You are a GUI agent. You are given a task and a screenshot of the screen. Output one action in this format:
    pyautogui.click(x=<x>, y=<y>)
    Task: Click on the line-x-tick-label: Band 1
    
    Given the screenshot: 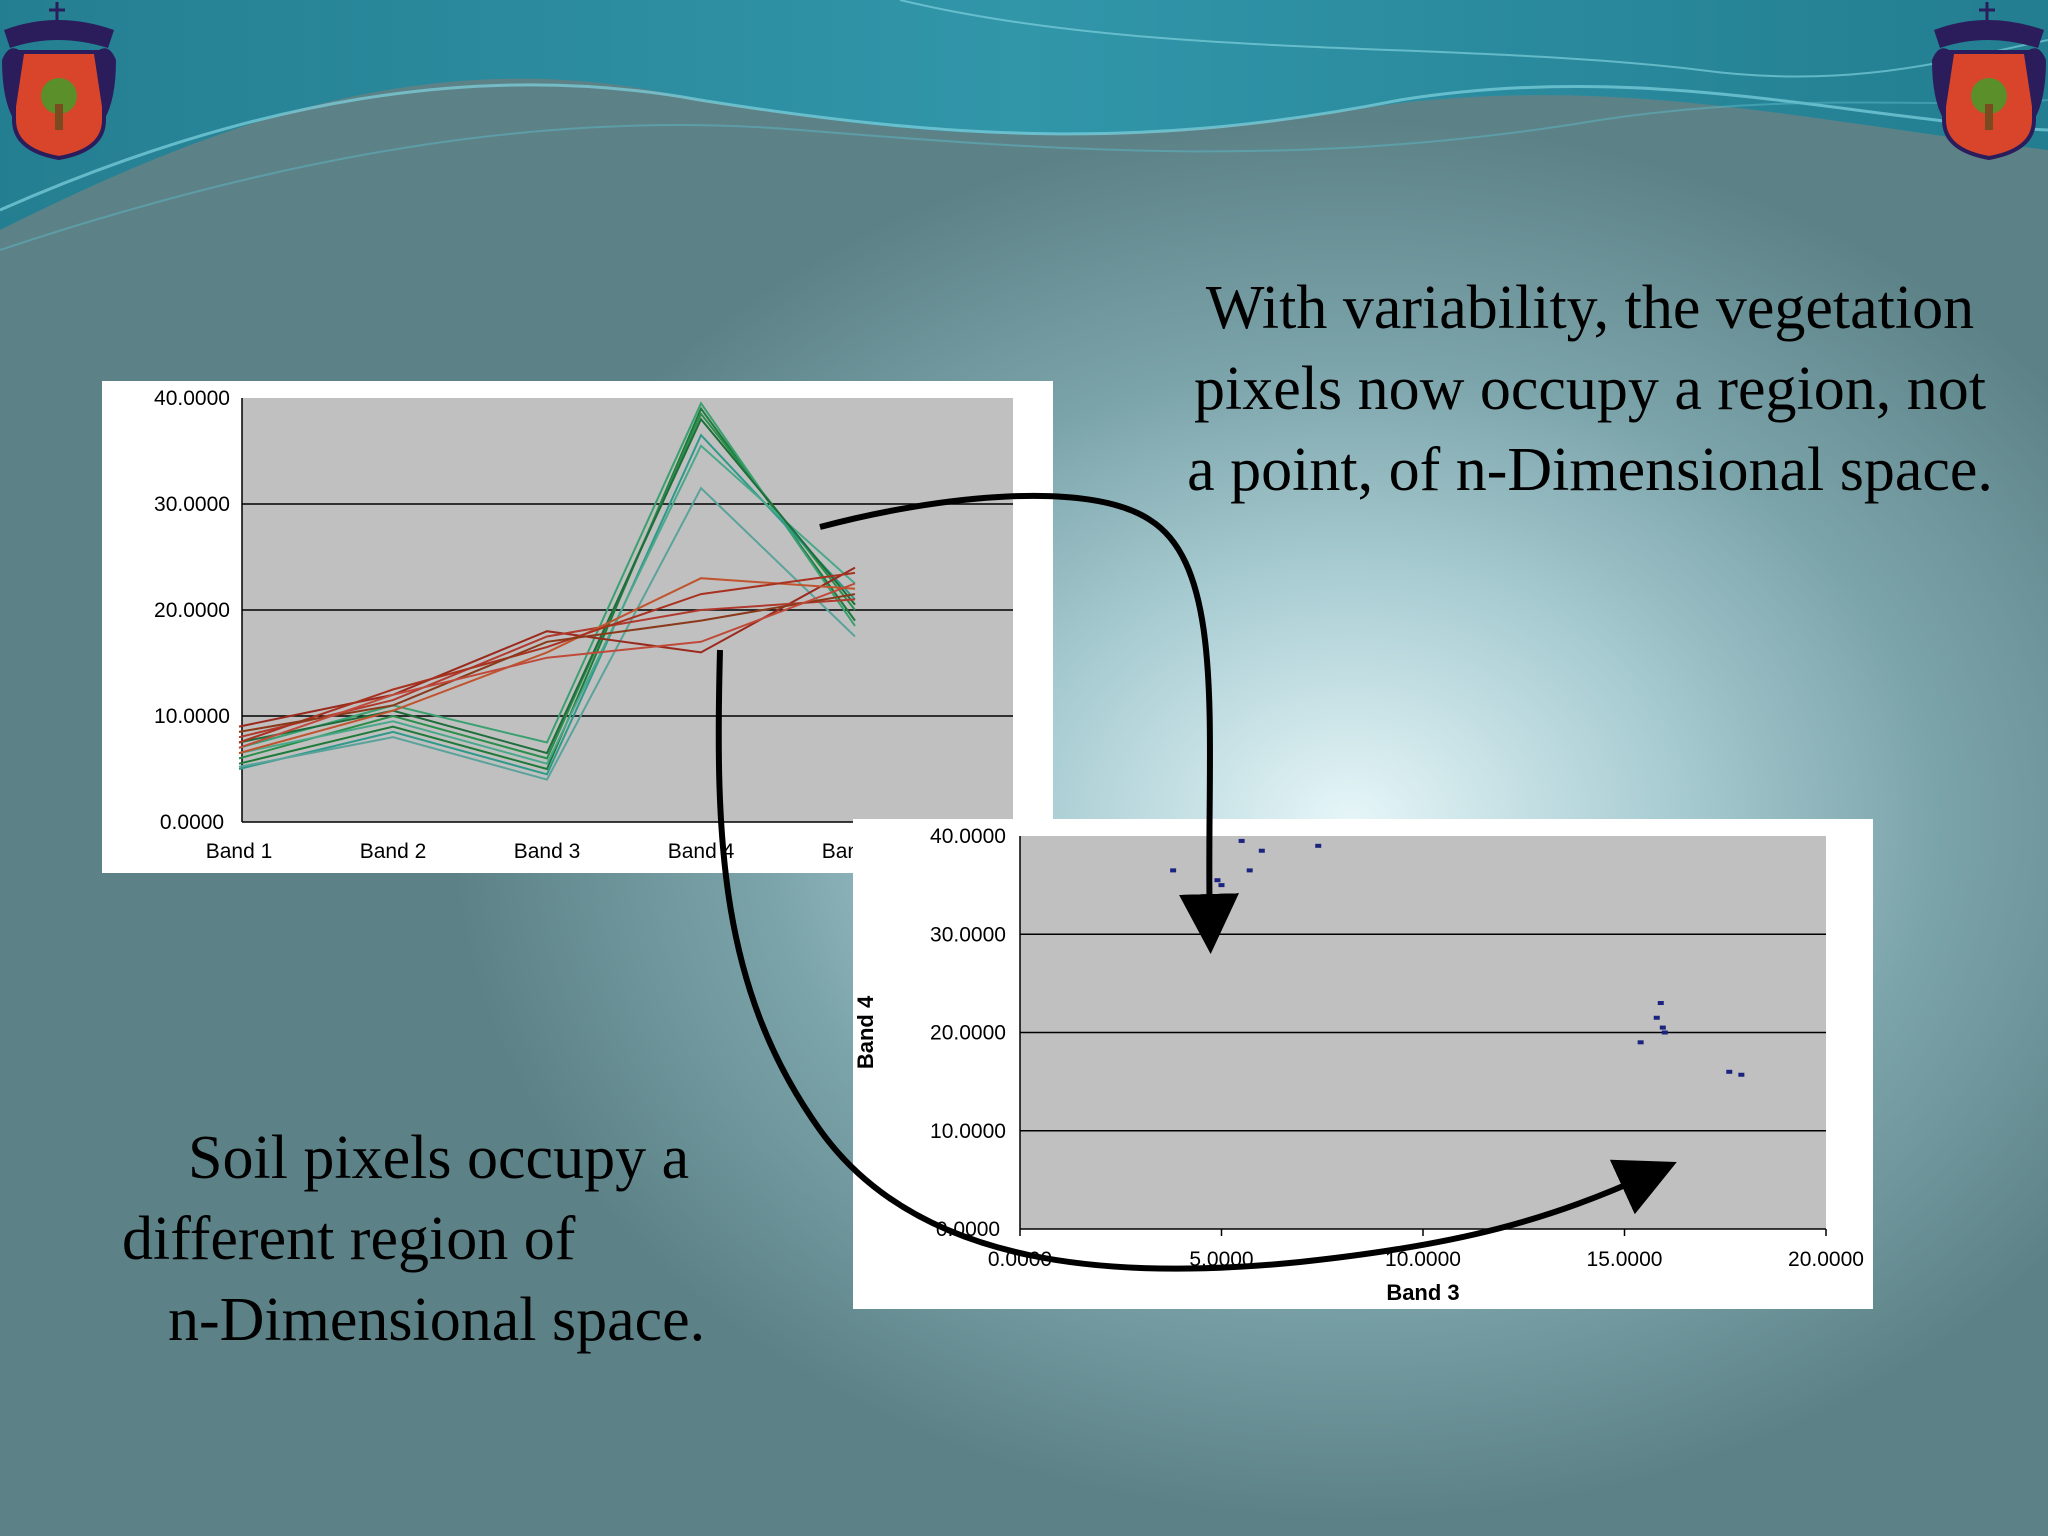 What is the action you would take?
    pyautogui.click(x=239, y=851)
    